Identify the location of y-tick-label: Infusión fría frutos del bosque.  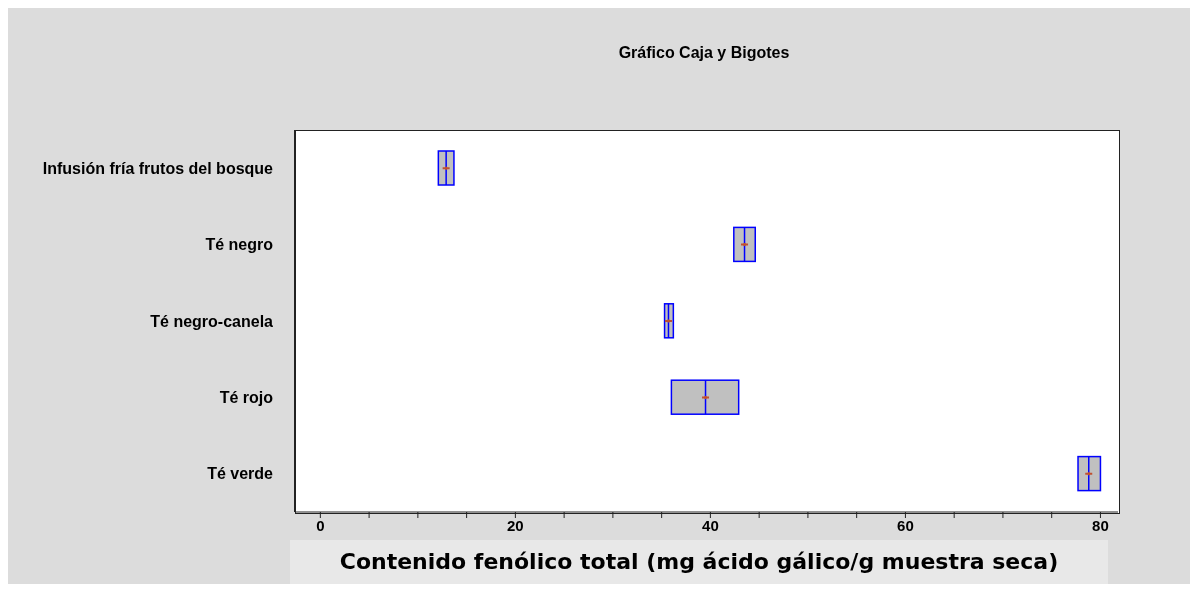
(158, 168).